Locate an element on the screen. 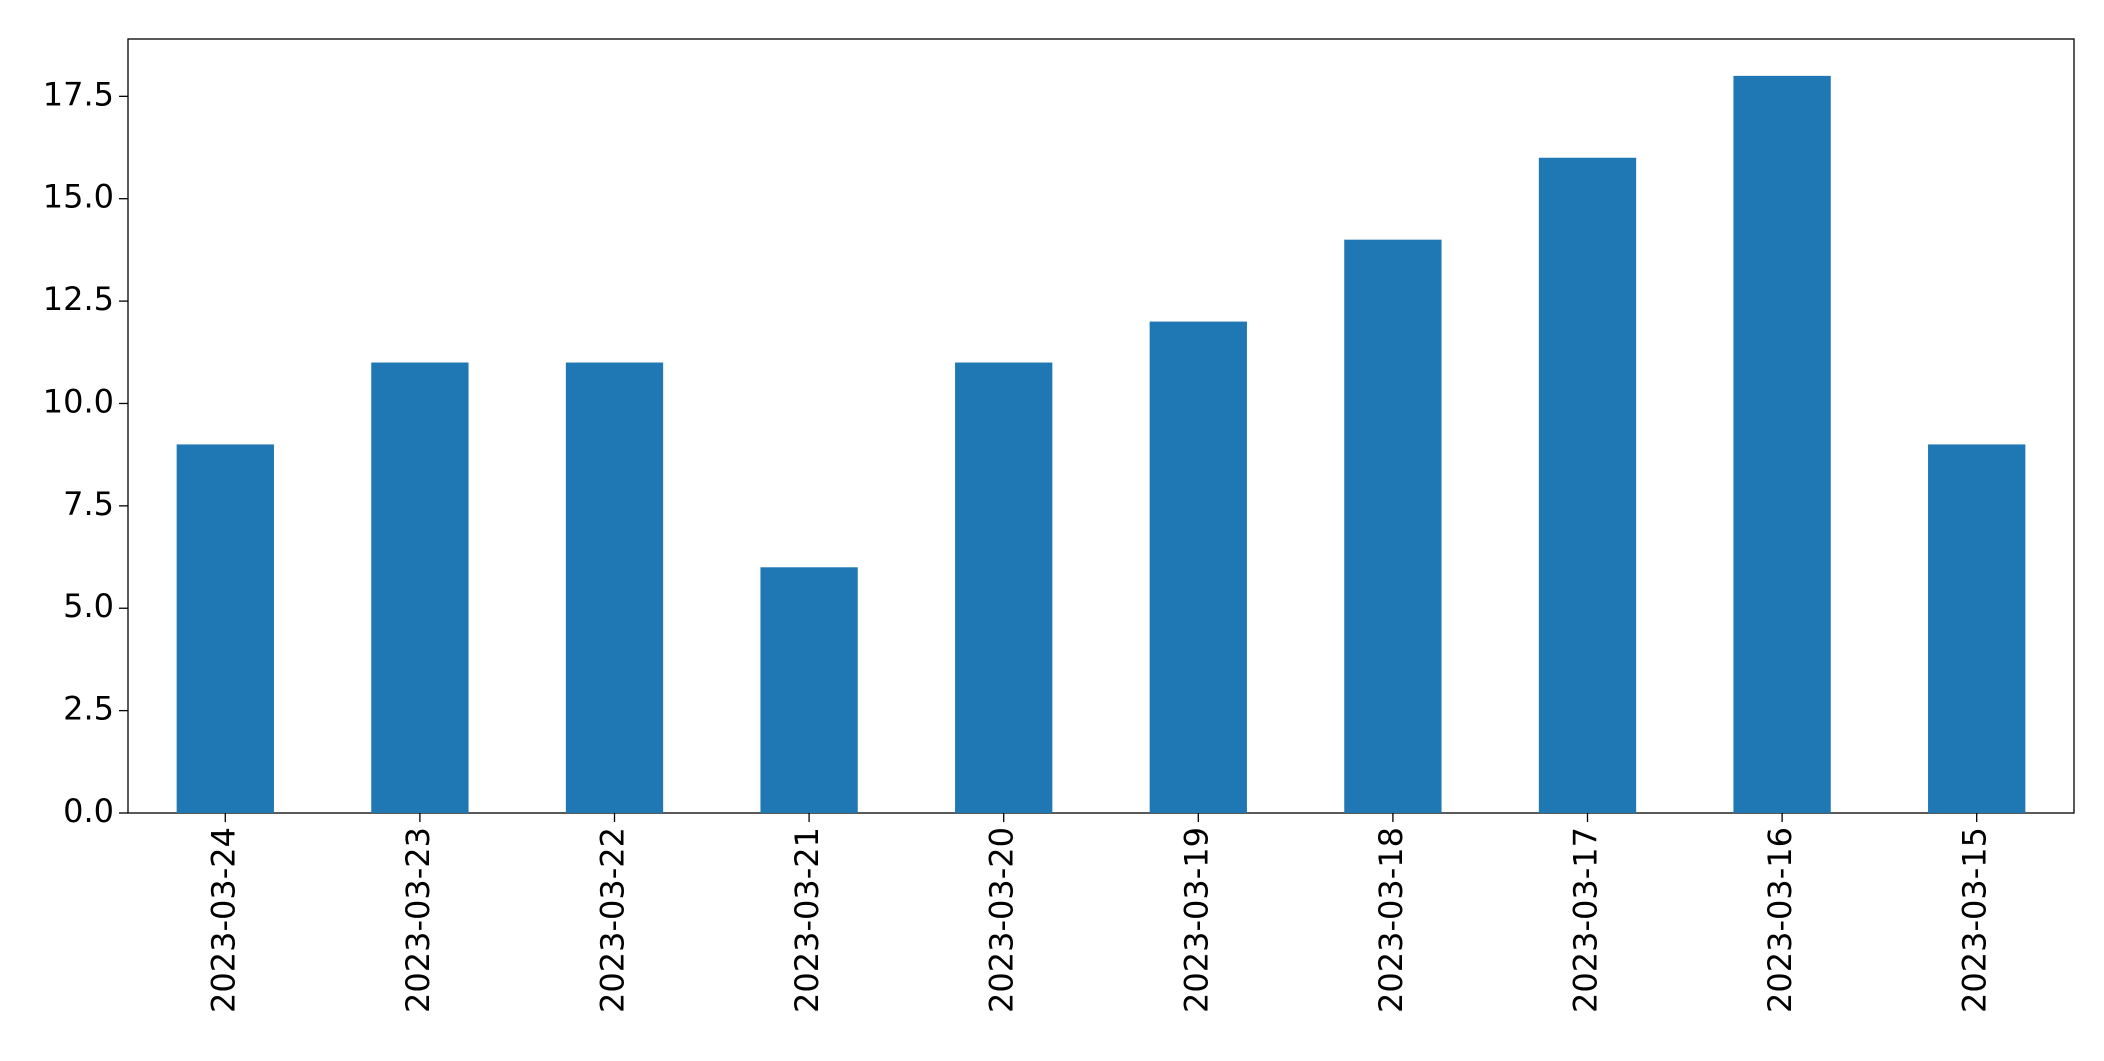 The image size is (2104, 1061). y-tick-label: 2.5 is located at coordinates (88, 709).